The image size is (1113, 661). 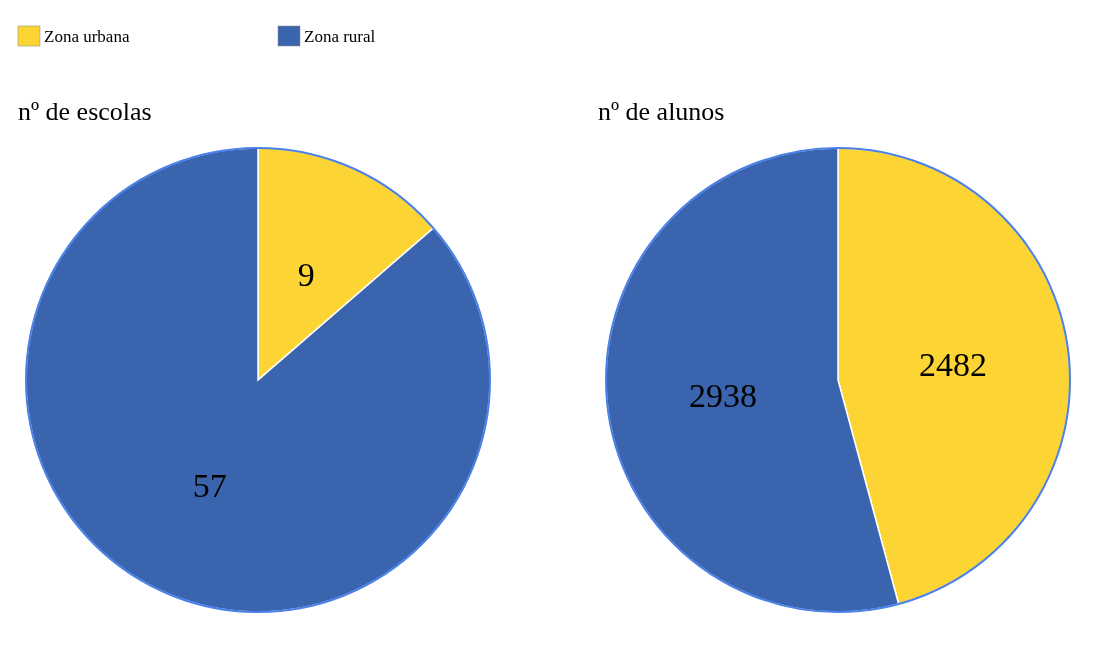 What do you see at coordinates (952, 365) in the screenshot?
I see `data-label: 2482` at bounding box center [952, 365].